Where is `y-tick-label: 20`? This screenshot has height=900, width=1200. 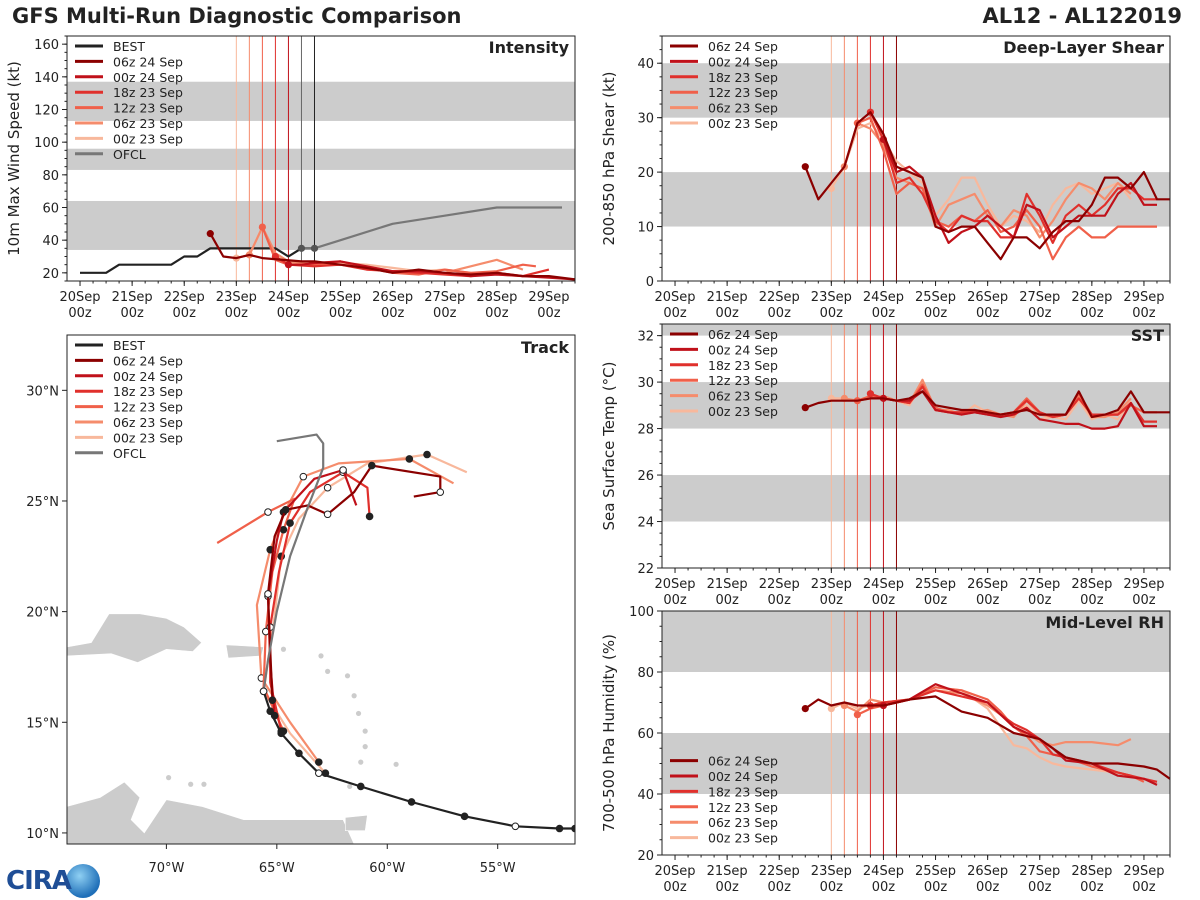
y-tick-label: 20 is located at coordinates (645, 856).